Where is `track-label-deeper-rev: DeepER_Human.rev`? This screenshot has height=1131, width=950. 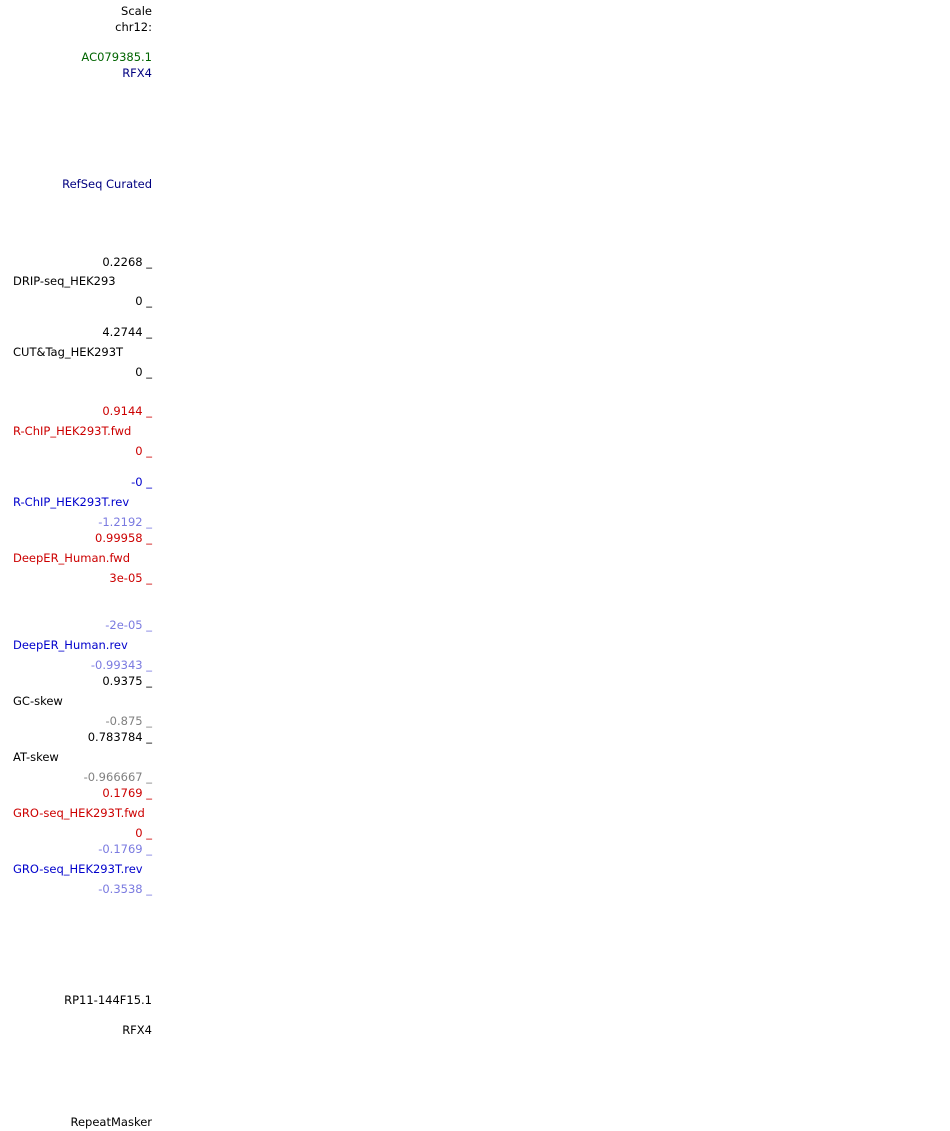 track-label-deeper-rev: DeepER_Human.rev is located at coordinates (70, 645).